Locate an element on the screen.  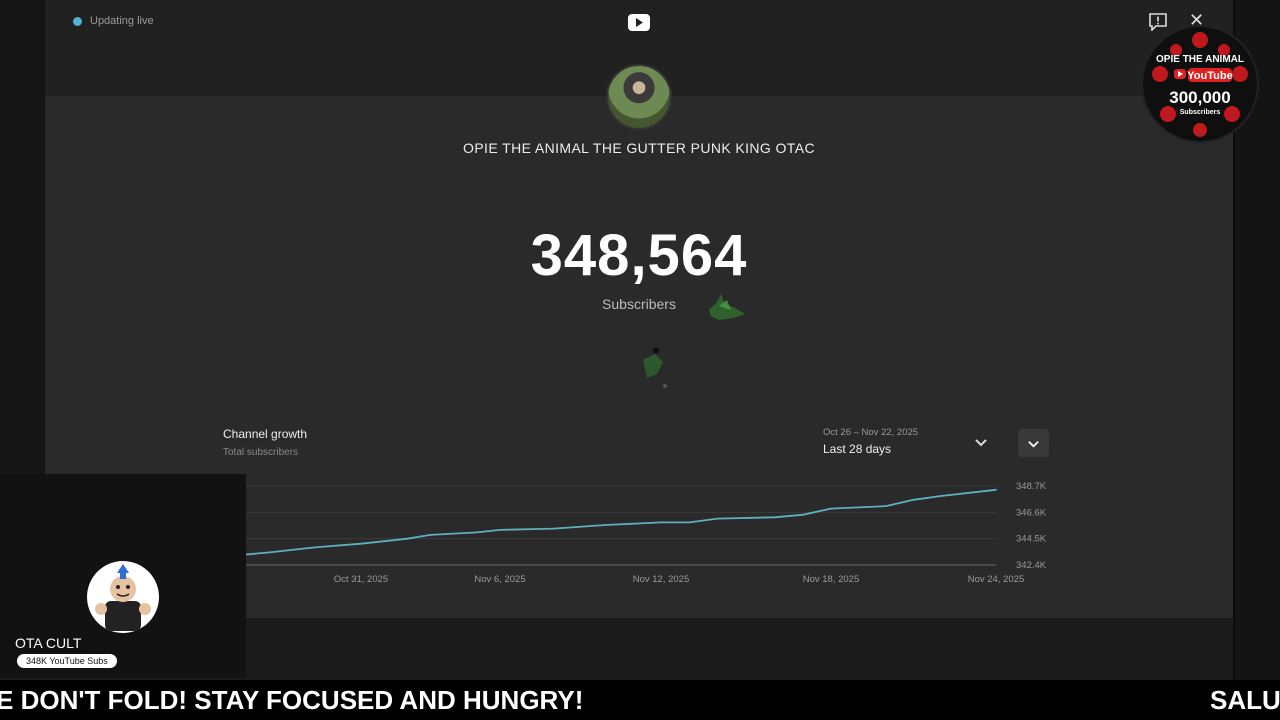
x-tick-label: Nov 24, 2025 is located at coordinates (996, 579).